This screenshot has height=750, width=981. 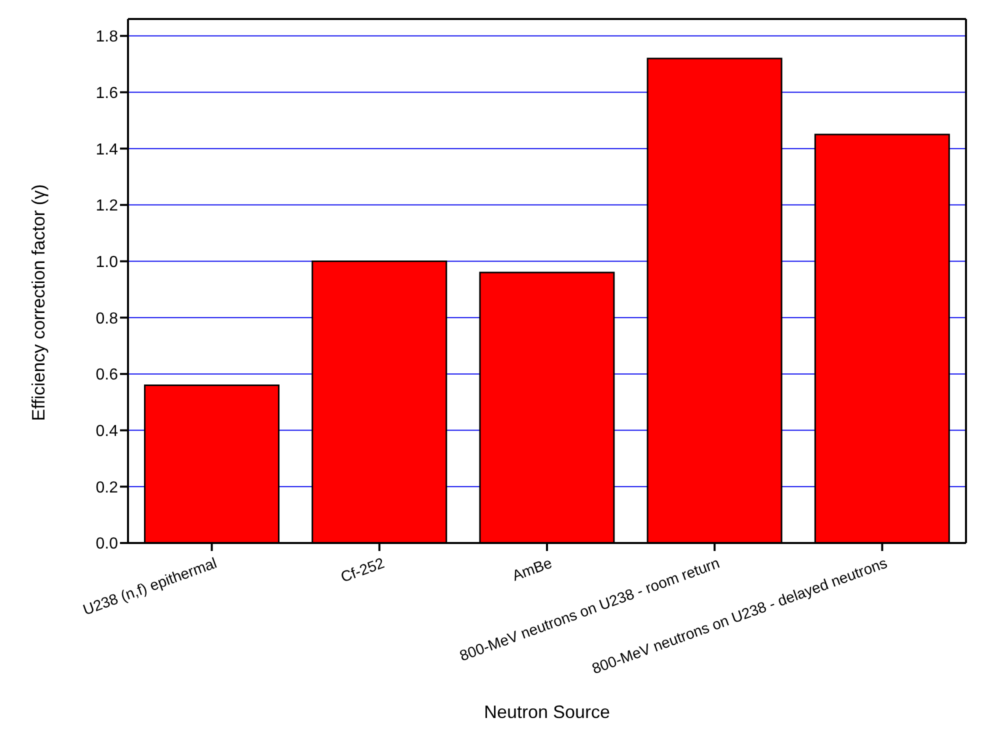 I want to click on y-tick-label: 0.0, so click(x=107, y=544).